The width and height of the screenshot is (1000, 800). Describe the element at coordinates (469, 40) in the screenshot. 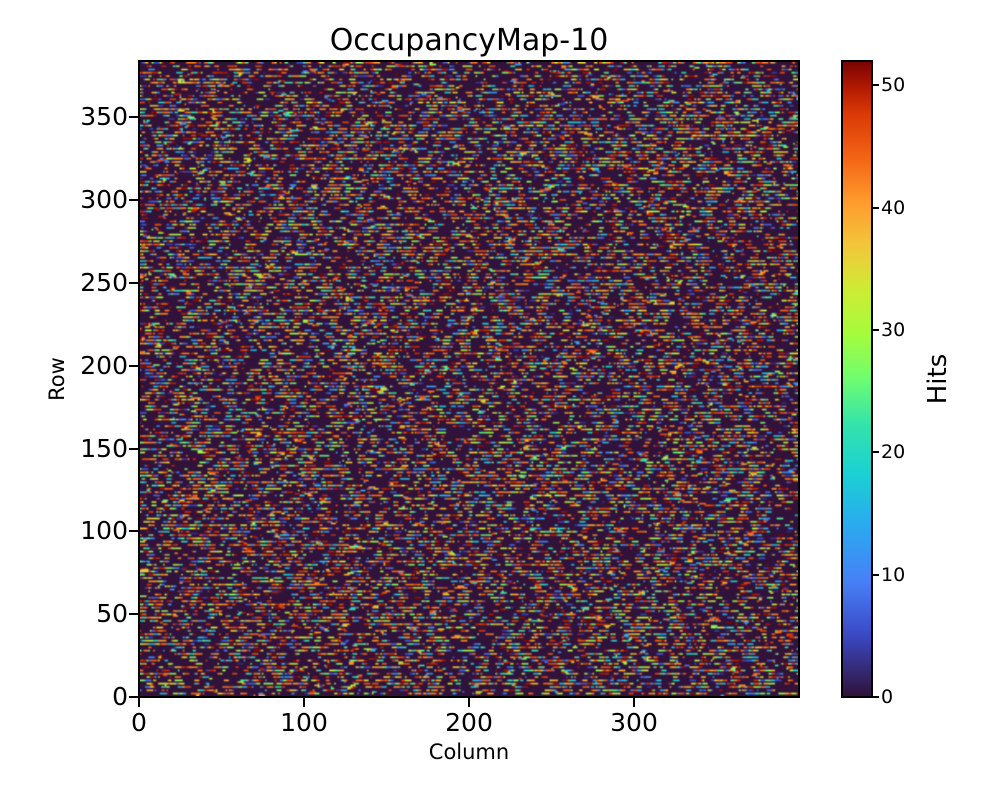

I see `chart-title: OccupancyMap-10` at that location.